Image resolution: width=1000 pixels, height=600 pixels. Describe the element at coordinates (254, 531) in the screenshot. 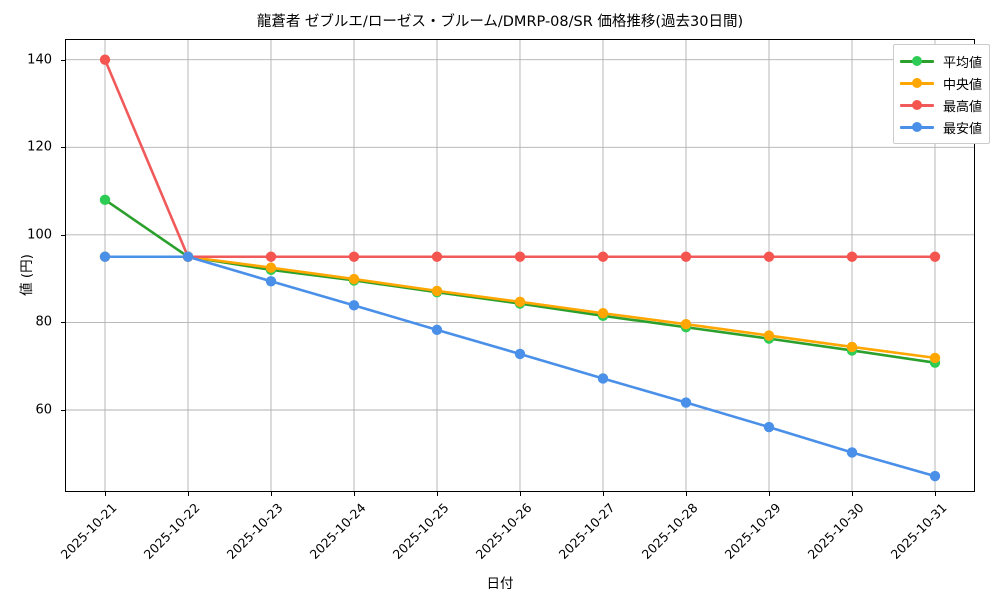

I see `x-tick-label: 2025-10-23` at that location.